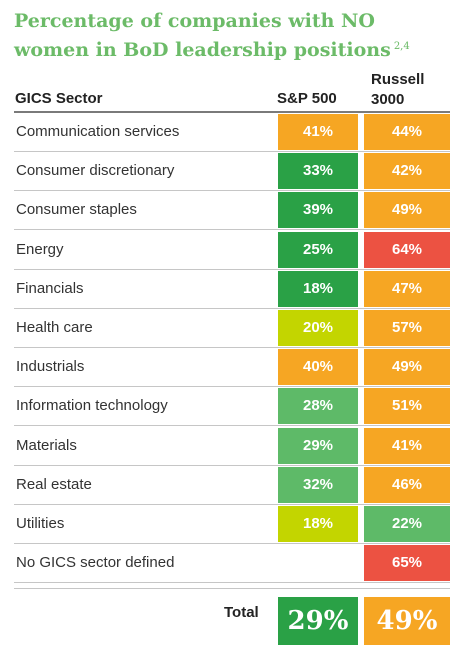 The height and width of the screenshot is (654, 468). What do you see at coordinates (307, 98) in the screenshot?
I see `header-sp500: S&P 500` at bounding box center [307, 98].